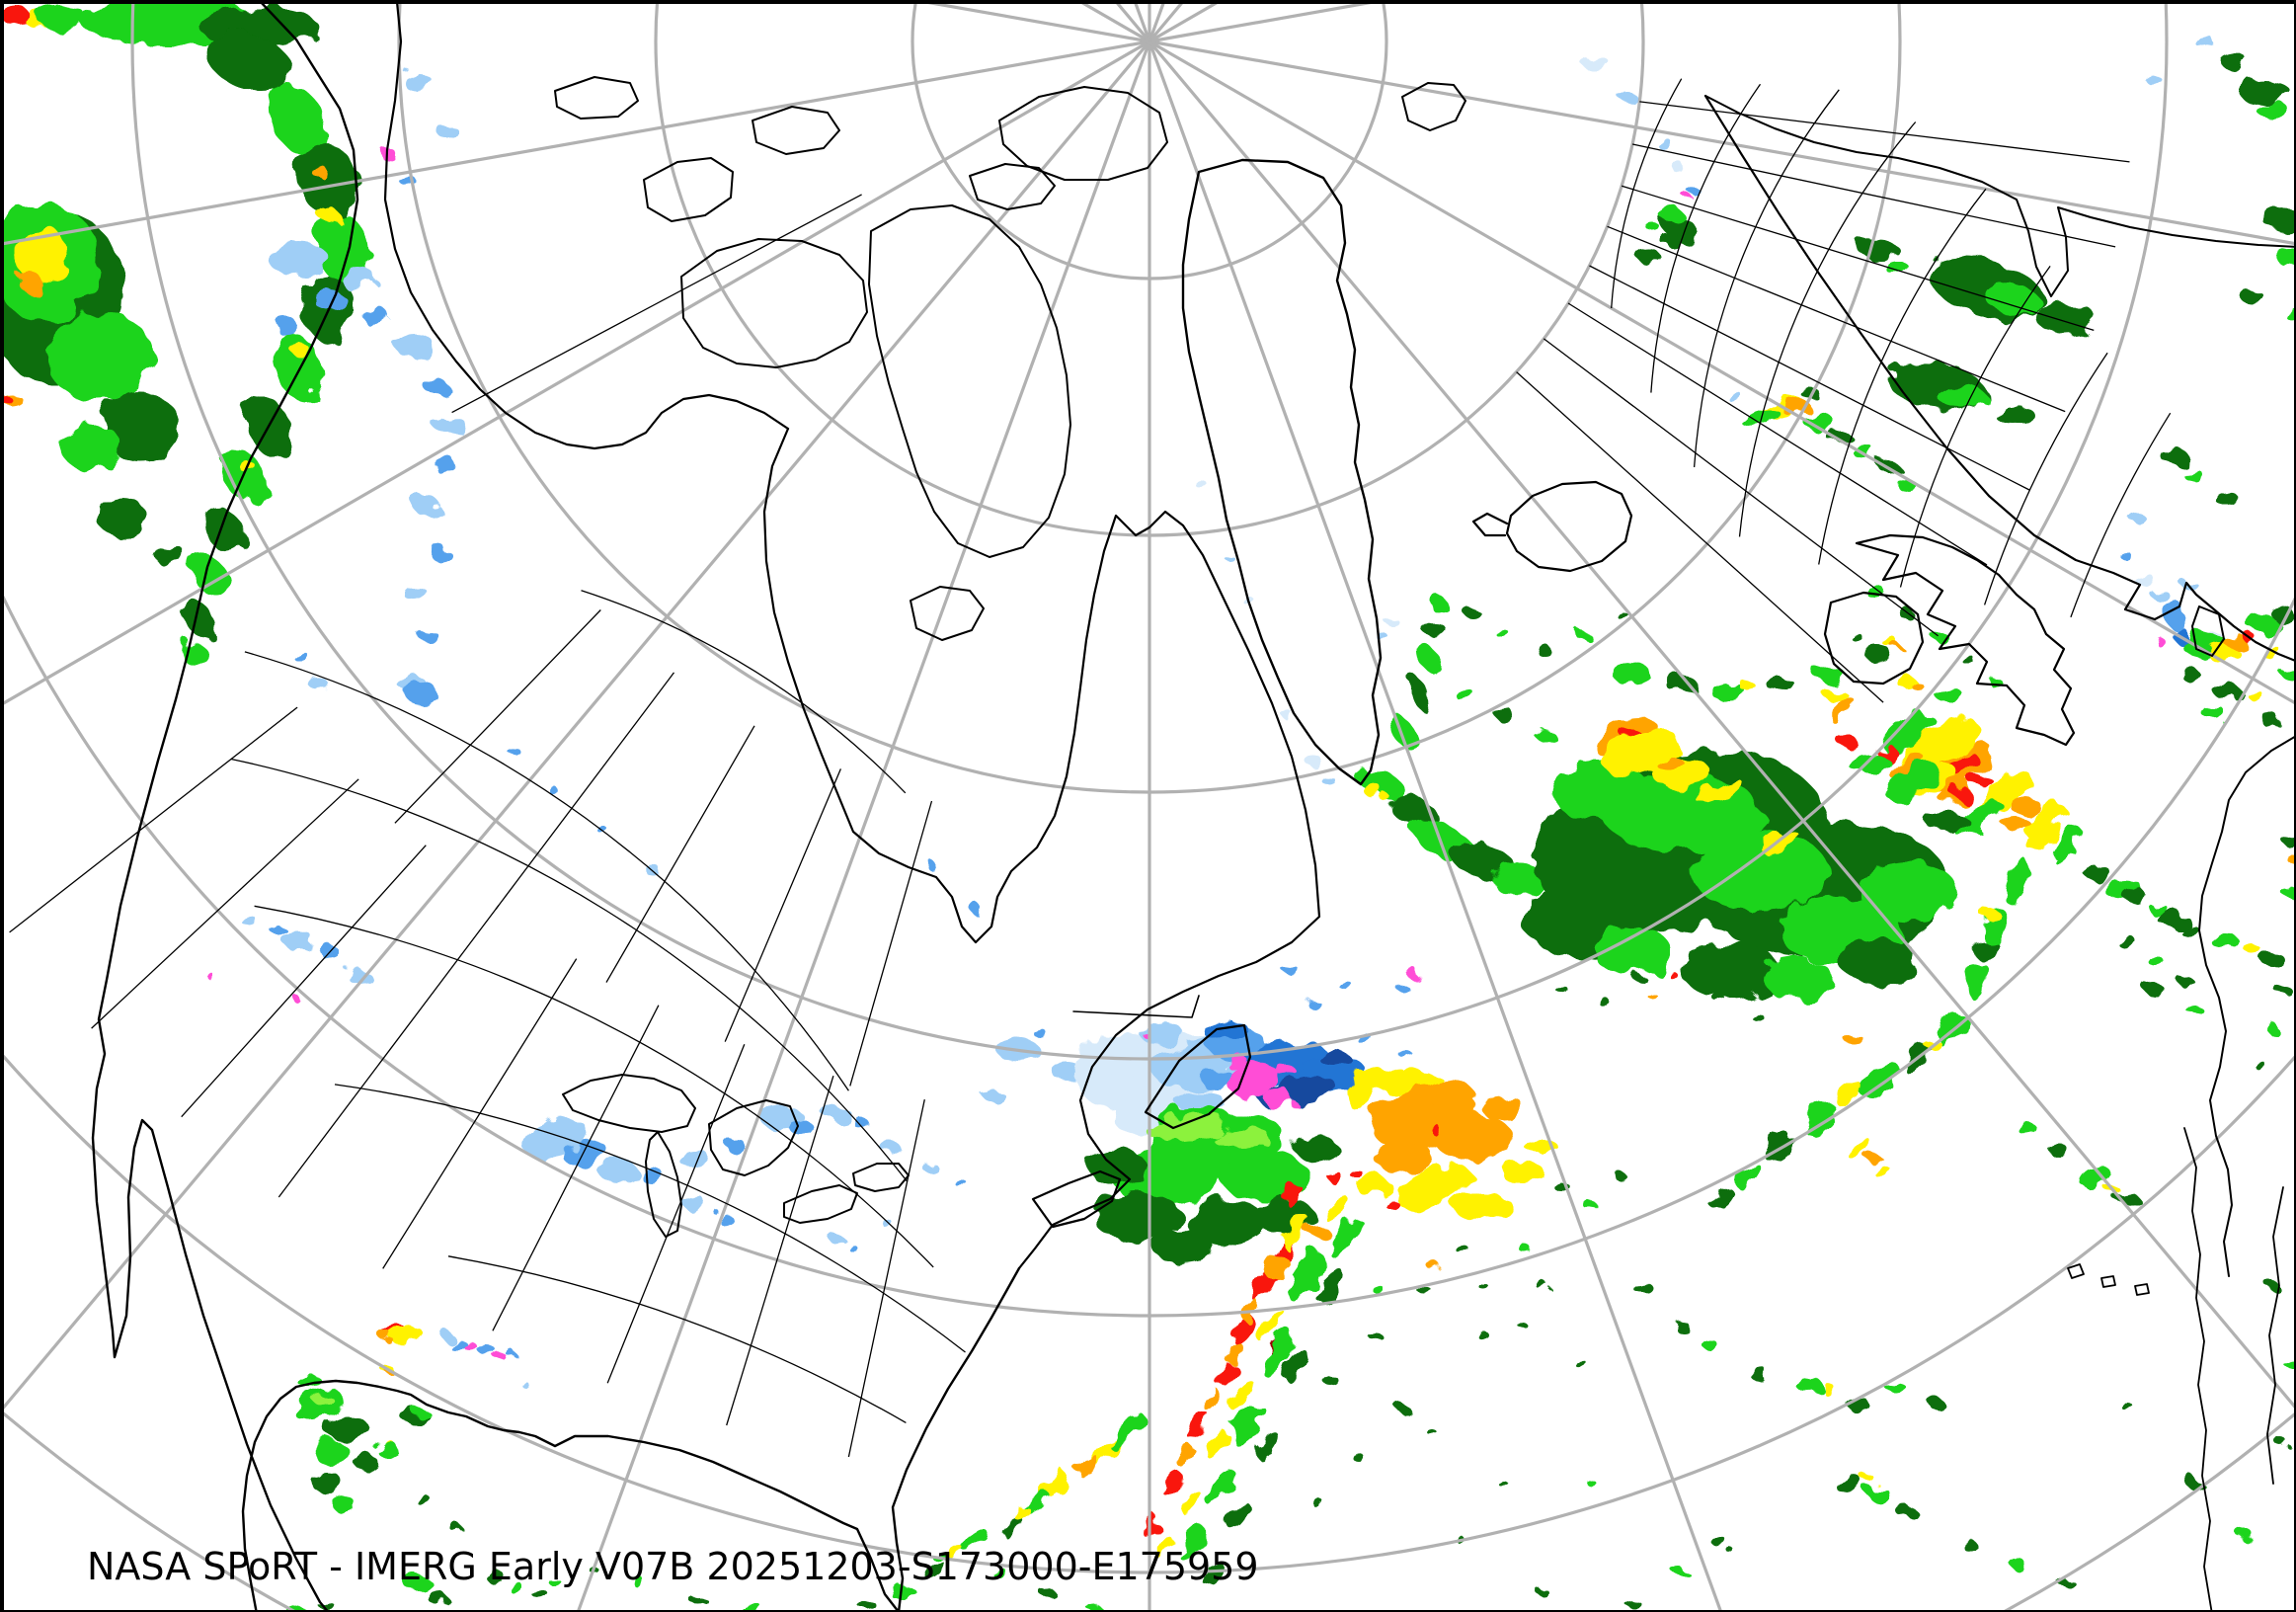 This screenshot has height=1612, width=2296. Describe the element at coordinates (1552, 526) in the screenshot. I see `coast-iceland` at that location.